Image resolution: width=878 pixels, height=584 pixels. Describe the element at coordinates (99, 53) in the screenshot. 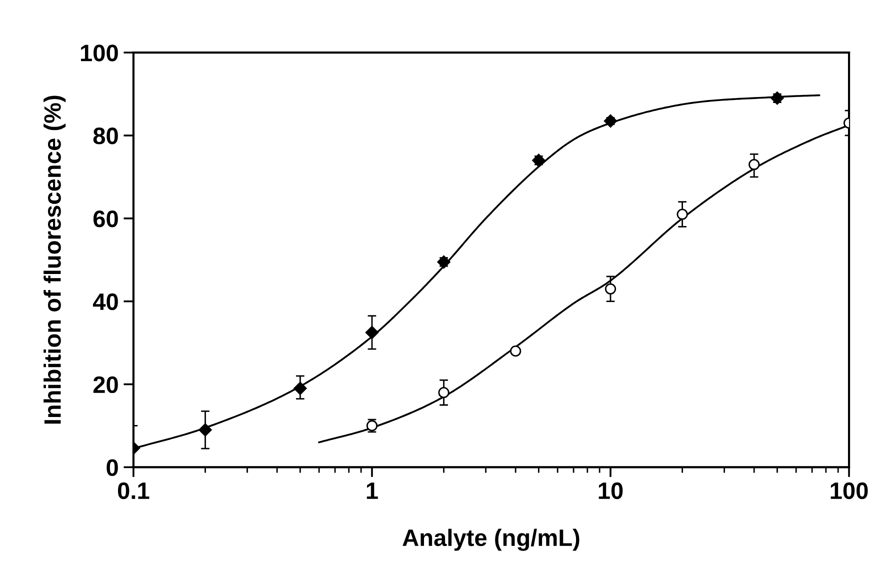

I see `y-tick-label: 100` at that location.